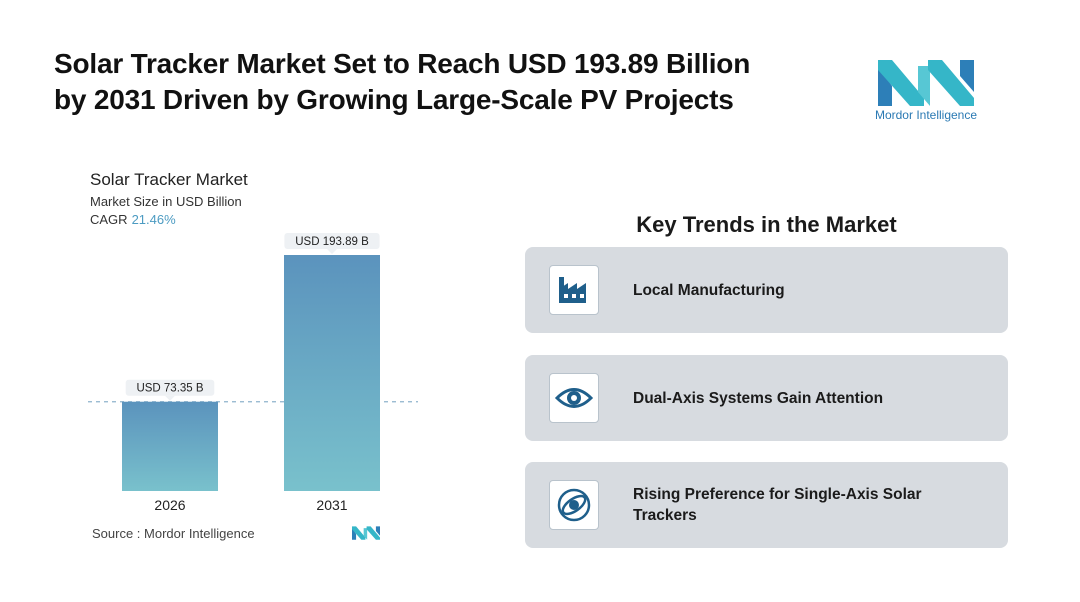  What do you see at coordinates (709, 290) in the screenshot?
I see `trend-label: Local Manufacturing` at bounding box center [709, 290].